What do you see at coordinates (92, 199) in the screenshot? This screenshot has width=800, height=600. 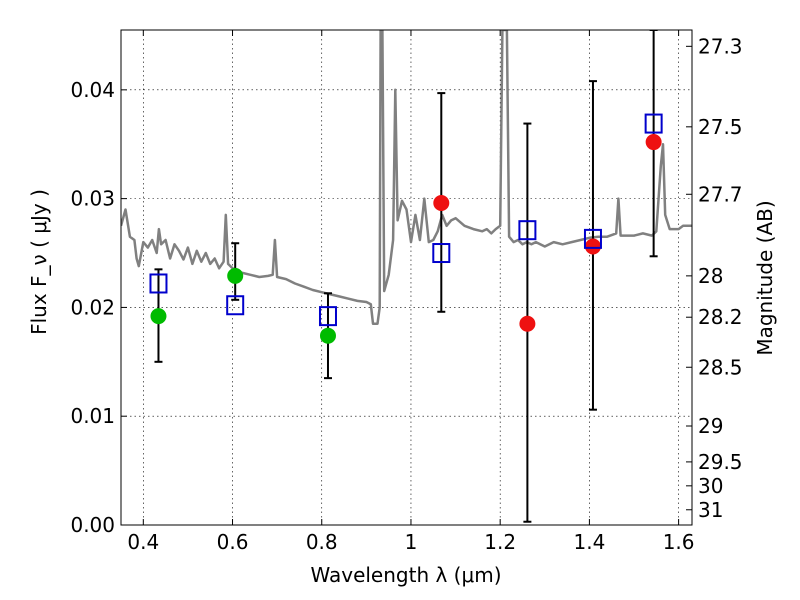 I see `y-tick-label: 0.03` at bounding box center [92, 199].